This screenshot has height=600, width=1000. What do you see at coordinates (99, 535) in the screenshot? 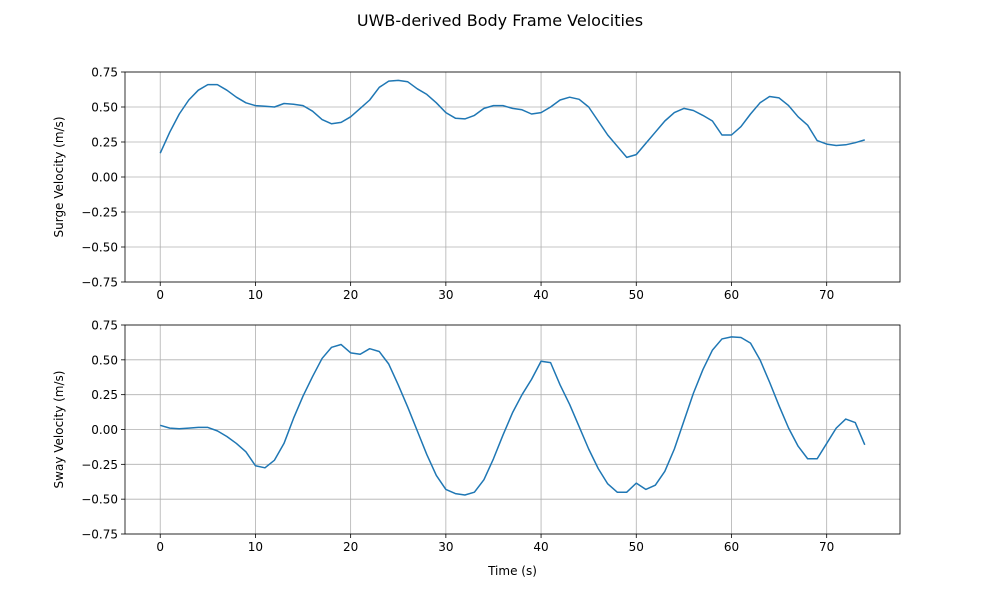
I see `sway-ytick-label-0: −0.75` at bounding box center [99, 535].